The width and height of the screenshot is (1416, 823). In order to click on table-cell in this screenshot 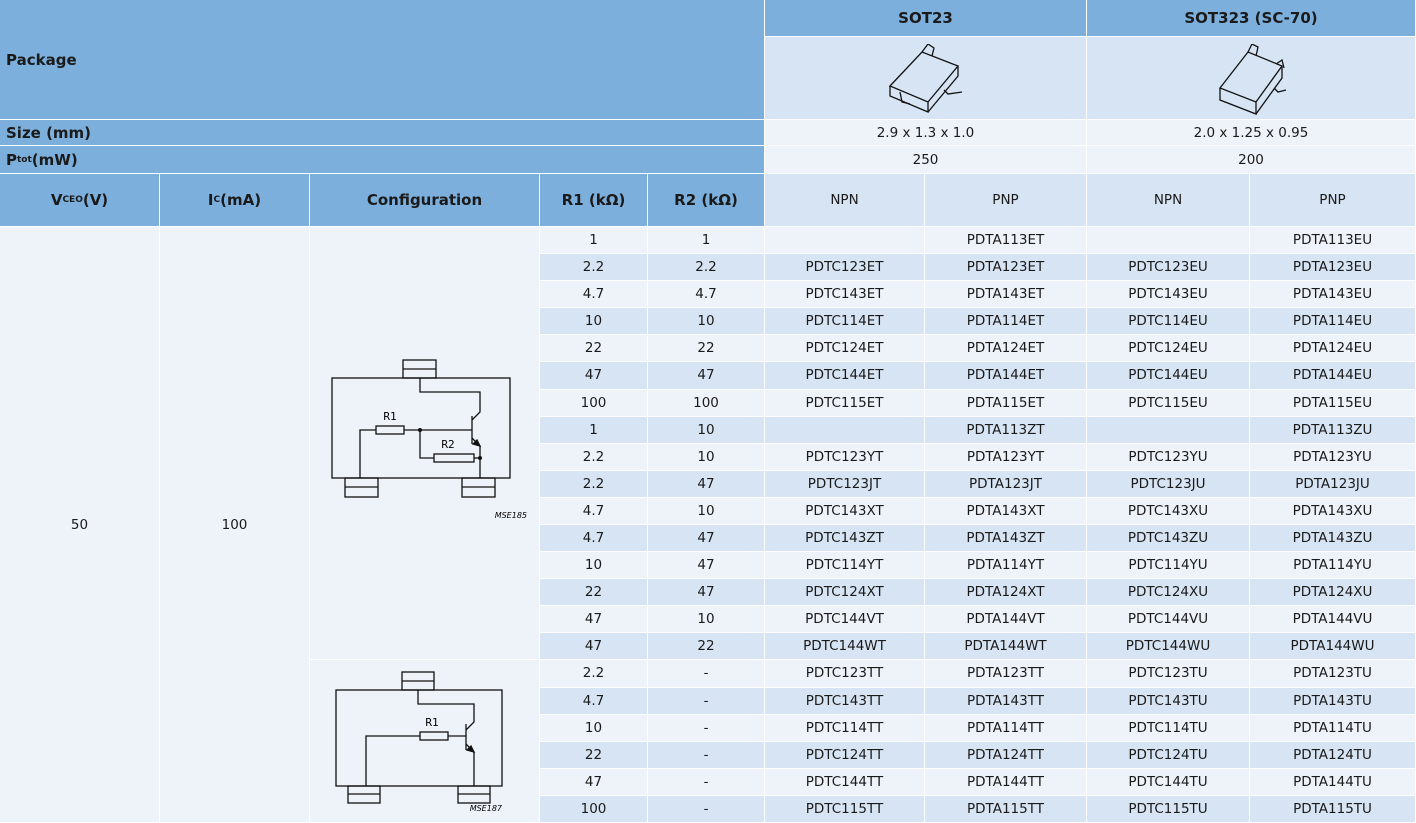, I will do `click(845, 430)`.